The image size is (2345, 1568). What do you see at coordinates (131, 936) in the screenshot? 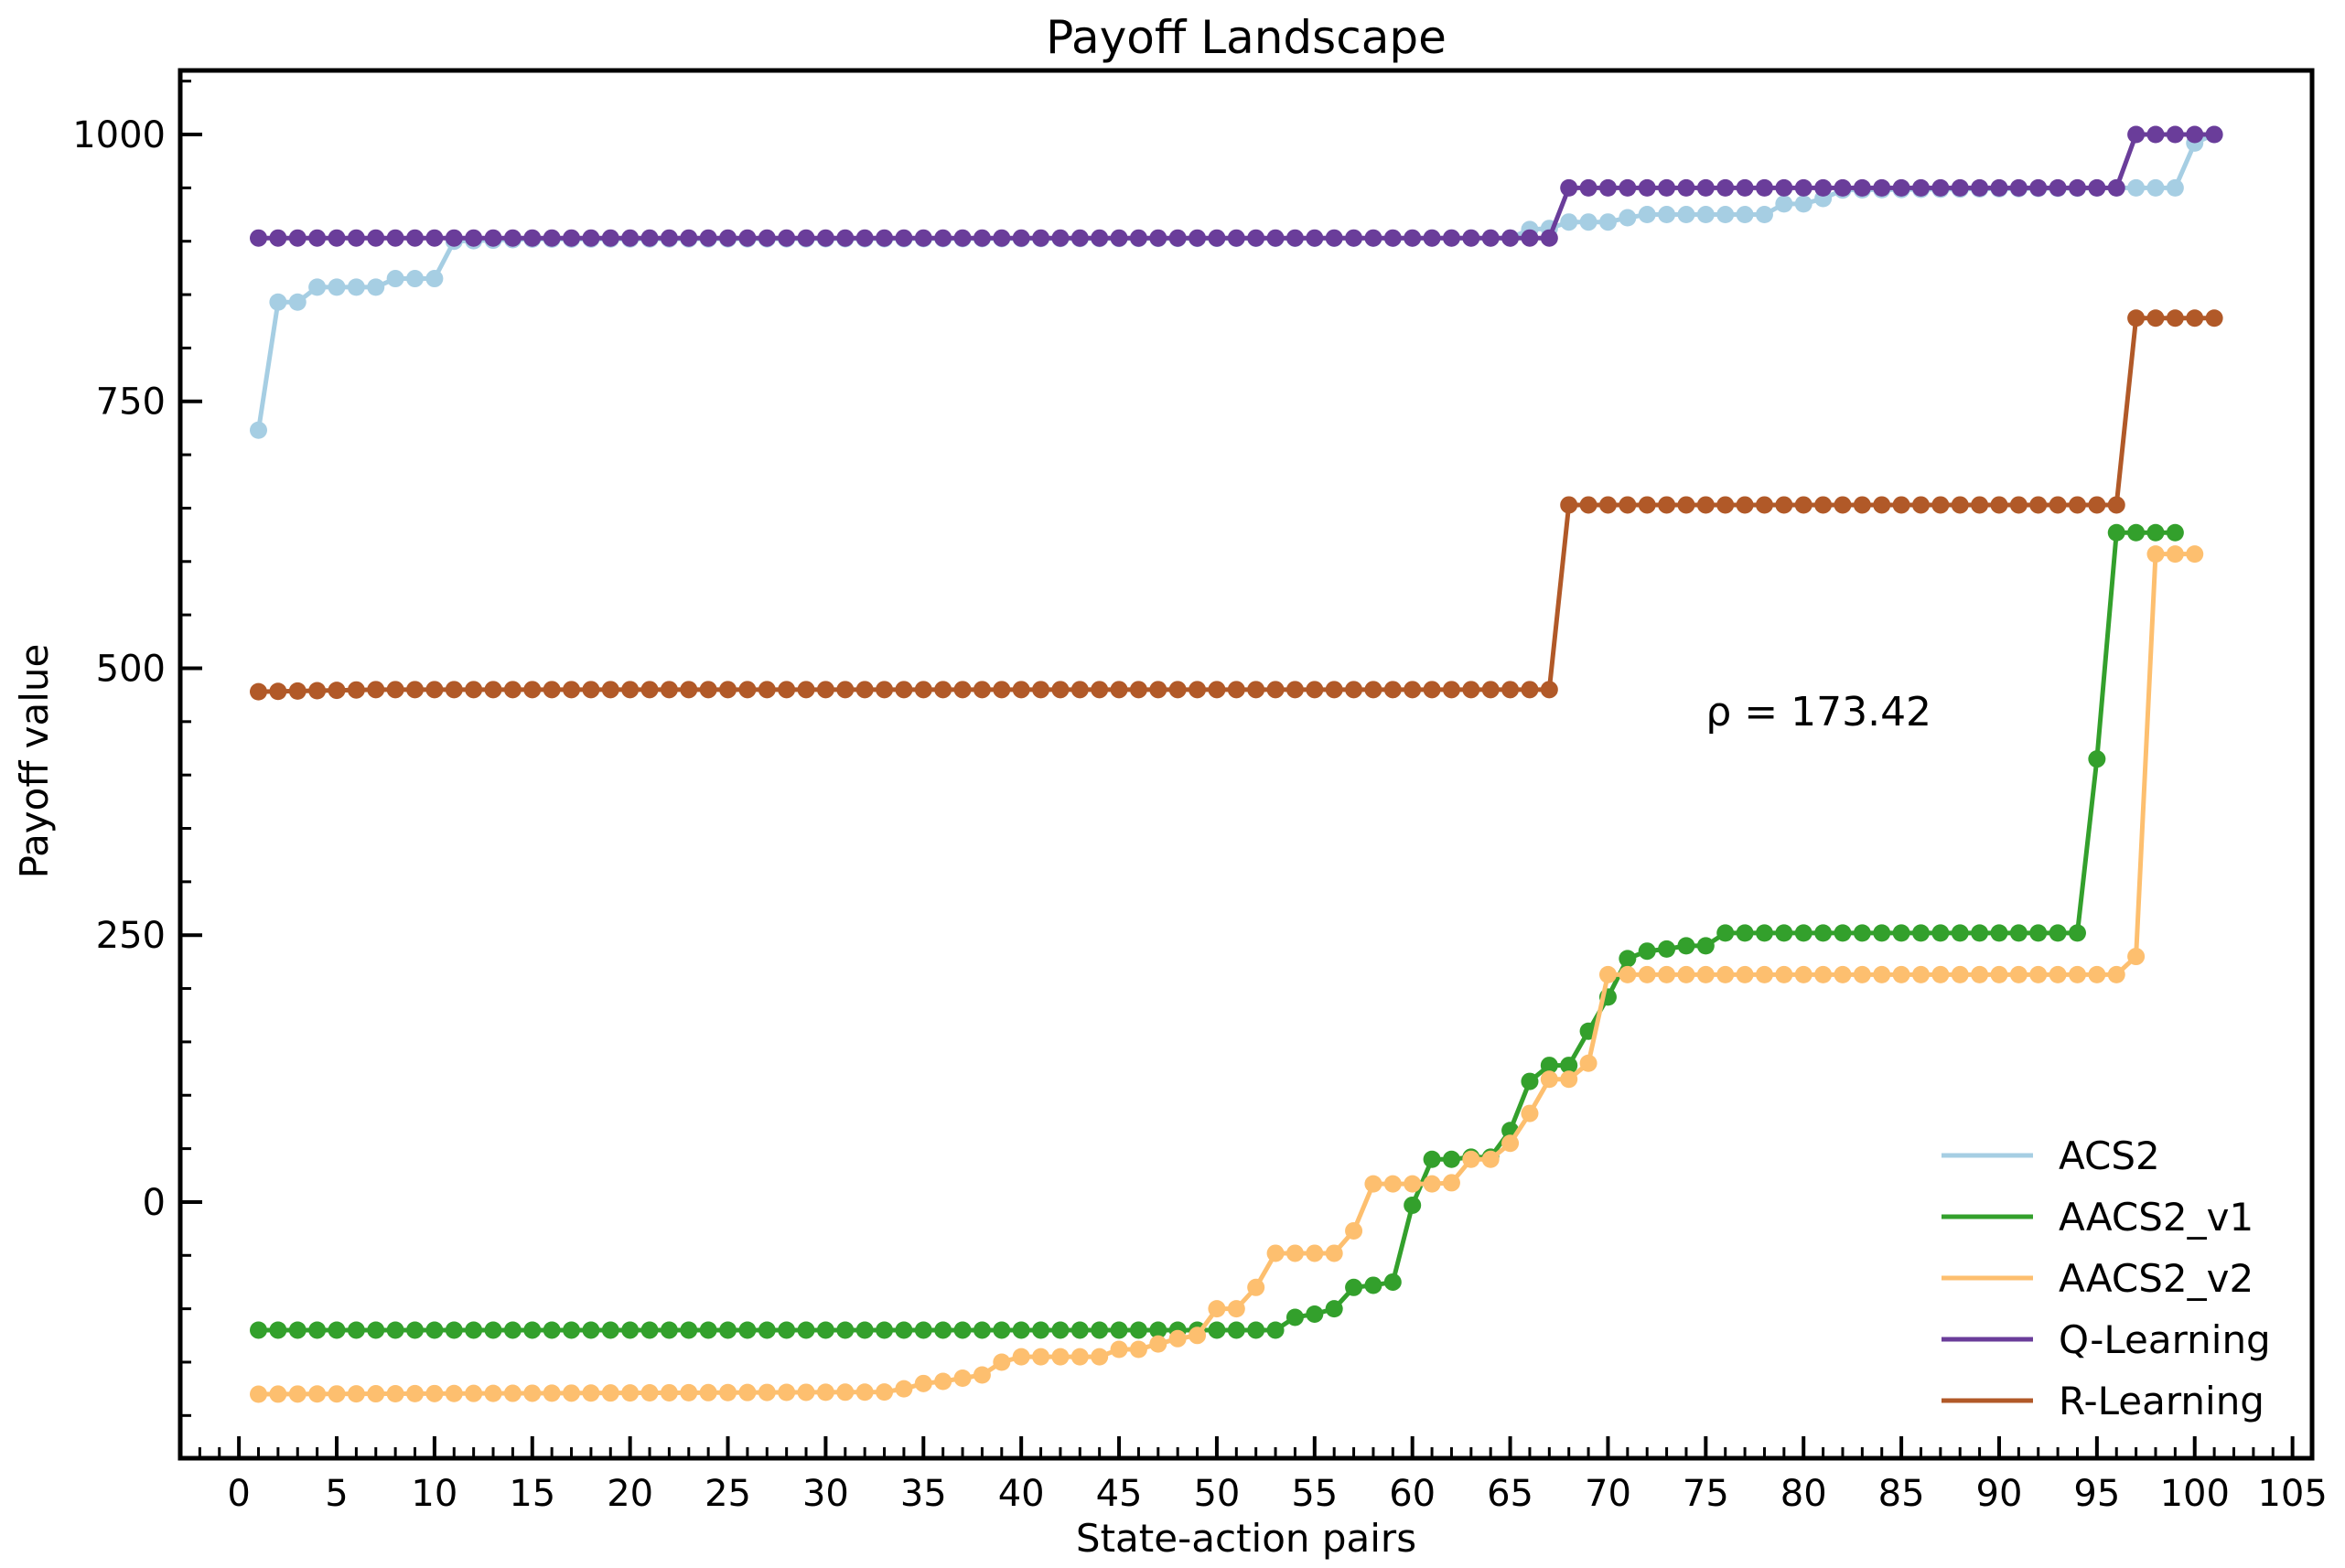
I see `y-tick-label: 250` at bounding box center [131, 936].